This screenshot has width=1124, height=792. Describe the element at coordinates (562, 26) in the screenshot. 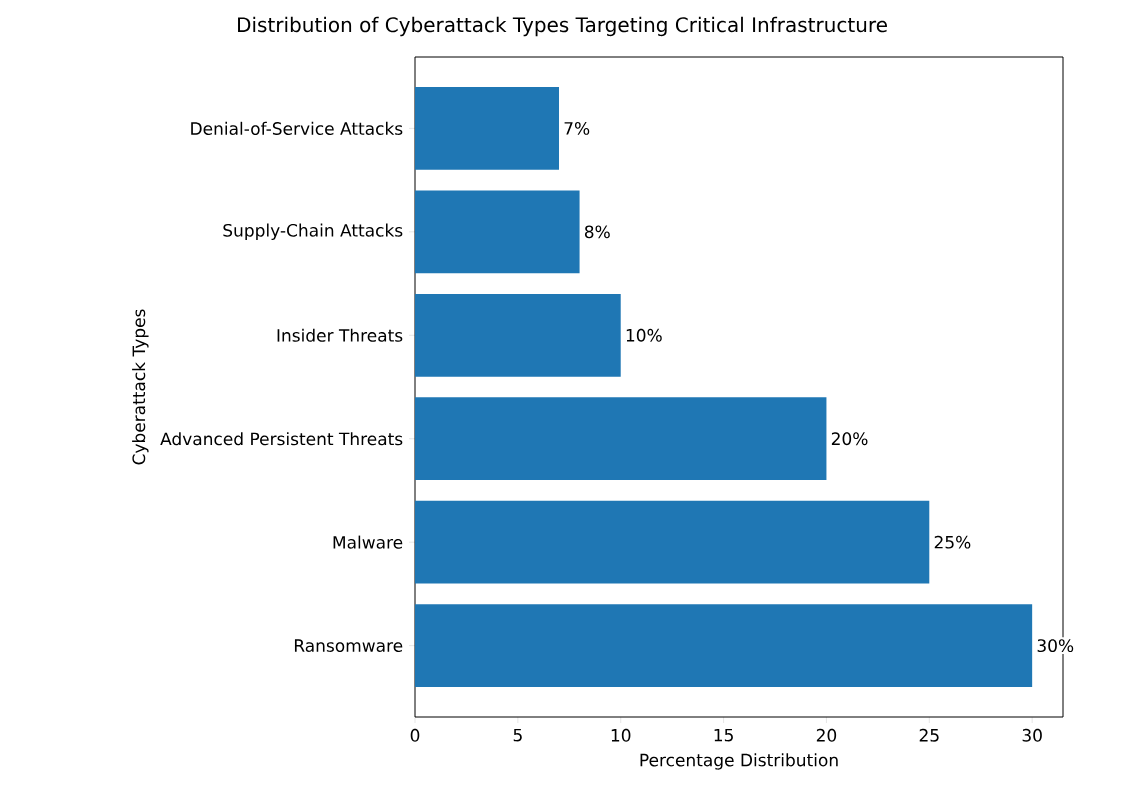

I see `chart-title: Distribution of Cyberattack Types Targeting Critical Infrastructure` at that location.